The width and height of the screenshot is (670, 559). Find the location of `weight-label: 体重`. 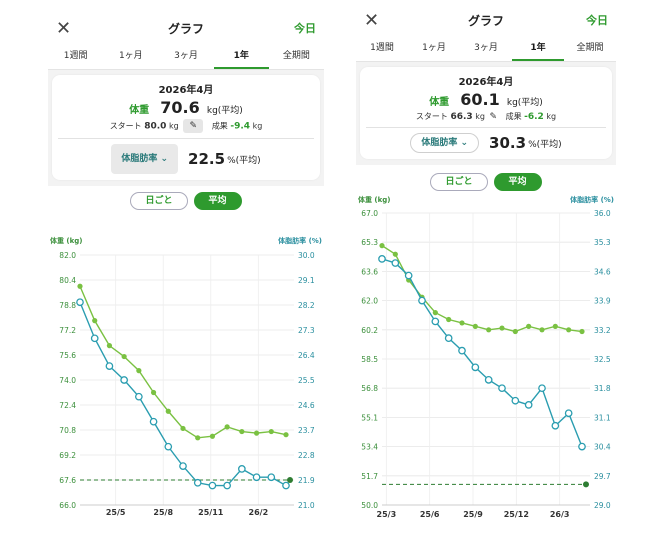

weight-label: 体重 is located at coordinates (139, 110).